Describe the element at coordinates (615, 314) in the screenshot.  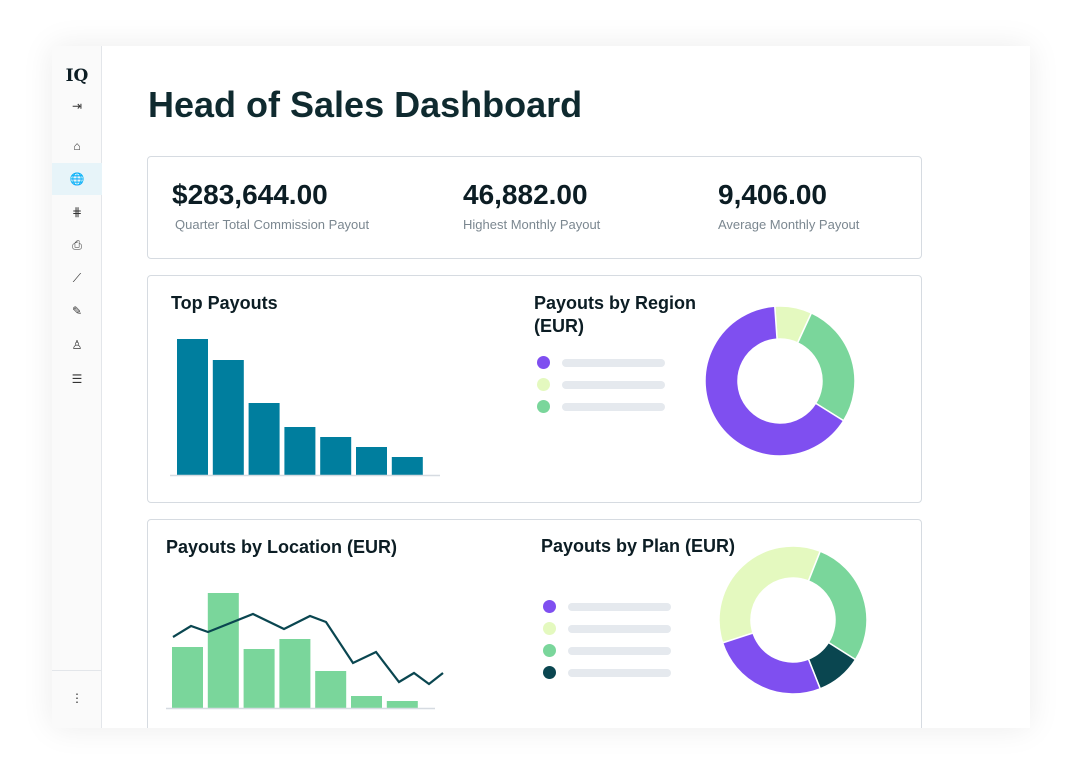
I see `chart-title-region: Payouts by Region (EUR)` at that location.